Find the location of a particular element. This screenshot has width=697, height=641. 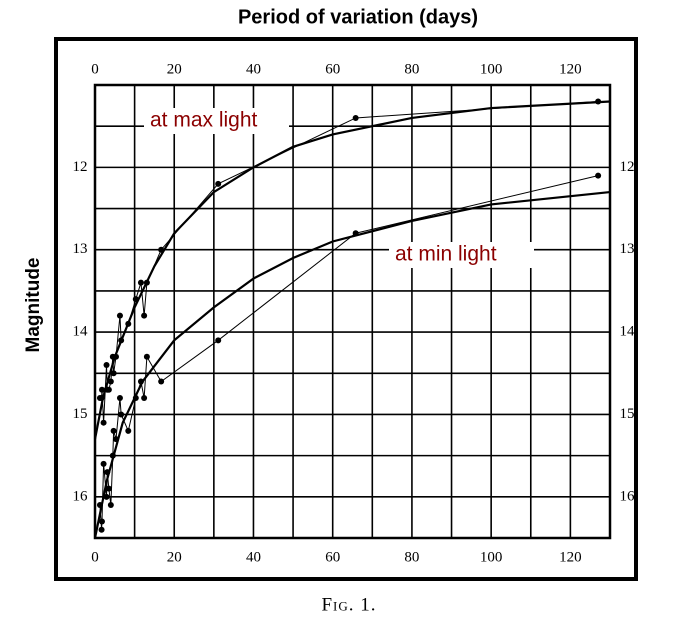

y-axis-label: Magnitude is located at coordinates (33, 305).